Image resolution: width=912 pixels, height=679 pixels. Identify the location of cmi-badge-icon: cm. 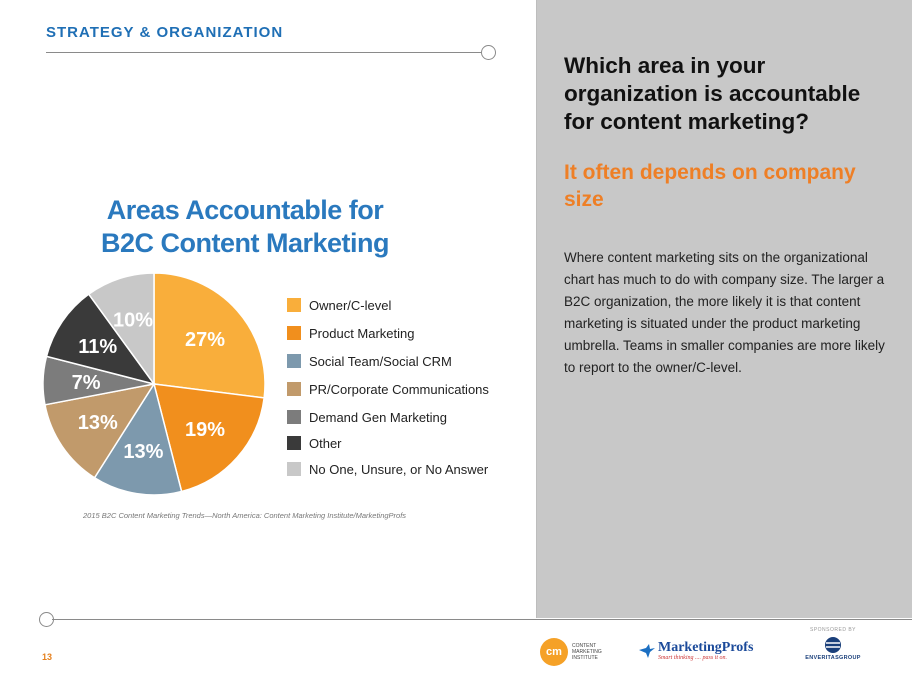
(554, 652).